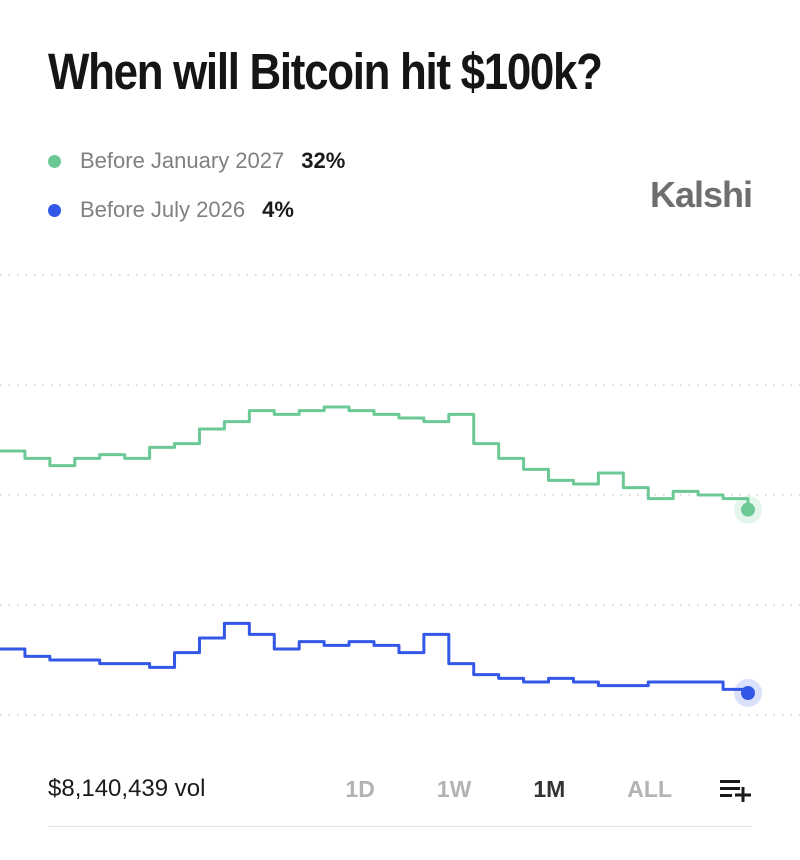 Image resolution: width=800 pixels, height=860 pixels. Describe the element at coordinates (400, 789) in the screenshot. I see `chart-footer: $8,140,439 vol 1D 1W 1M ALL` at that location.